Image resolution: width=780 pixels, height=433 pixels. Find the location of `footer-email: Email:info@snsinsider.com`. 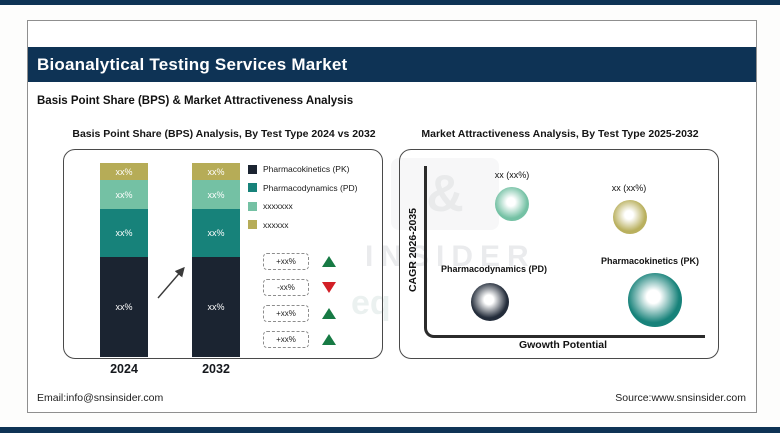

footer-email: Email:info@snsinsider.com is located at coordinates (100, 398).